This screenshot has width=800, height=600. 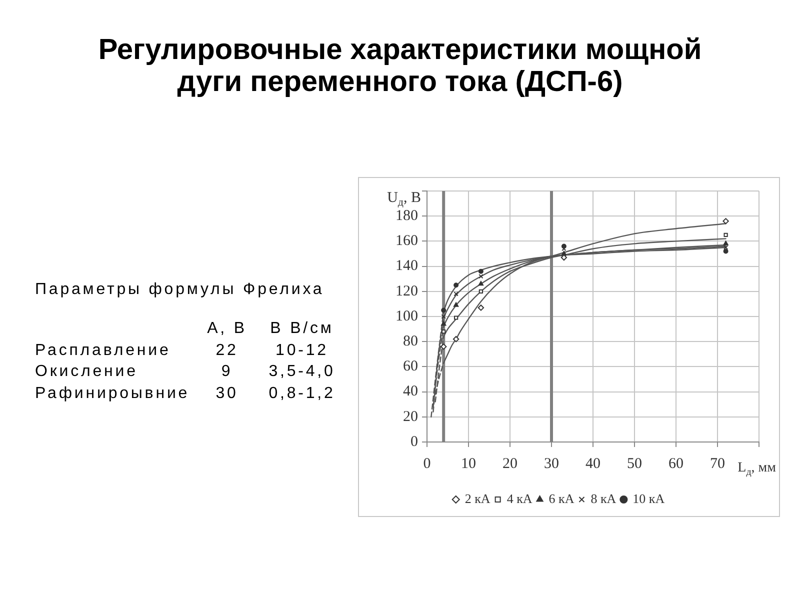 I want to click on x-tick-label: 50, so click(x=634, y=464).